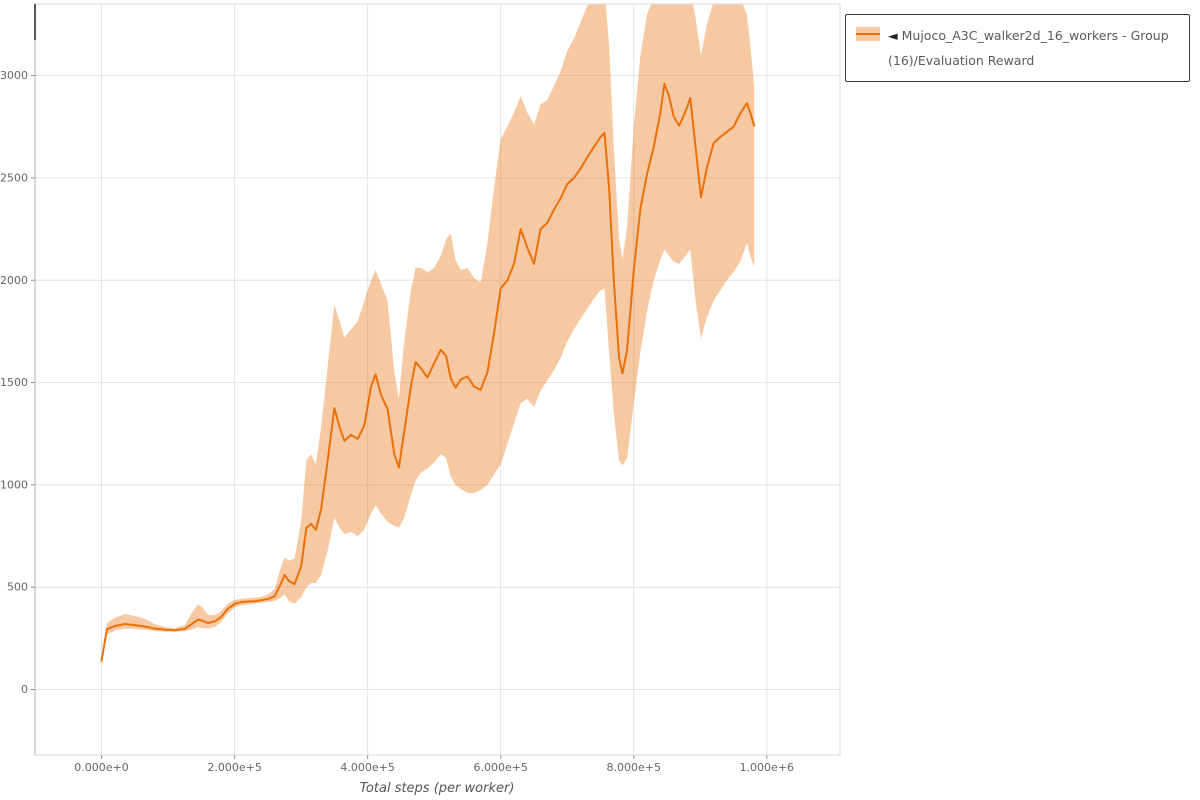  Describe the element at coordinates (14, 177) in the screenshot. I see `y-tick-label: 2500` at that location.